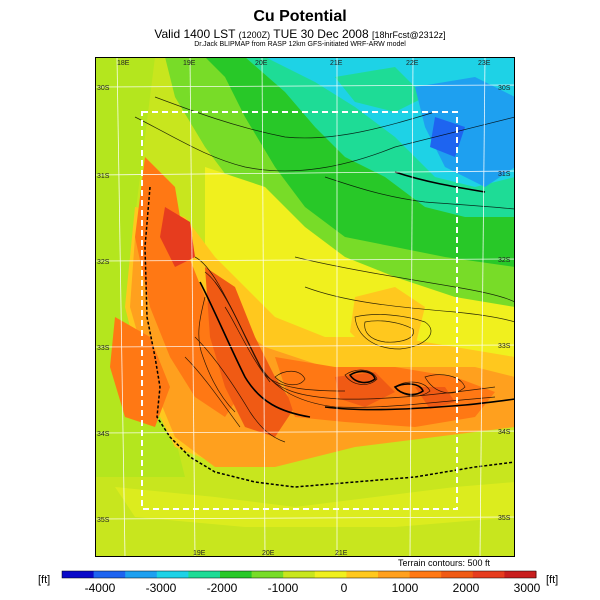 Image resolution: width=600 pixels, height=600 pixels. Describe the element at coordinates (100, 588) in the screenshot. I see `colorbar-tick-label: -4000` at that location.